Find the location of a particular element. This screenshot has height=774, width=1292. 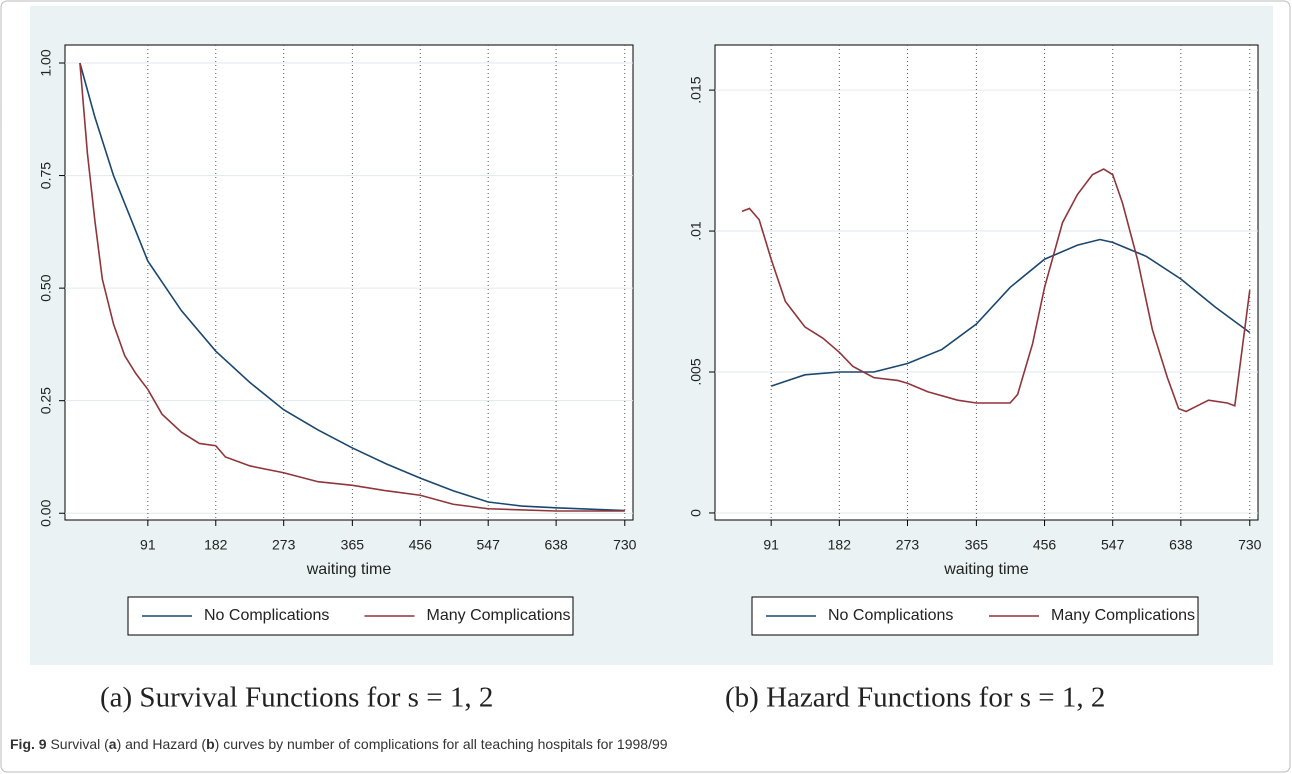

y-tick-label: 0.00 is located at coordinates (46, 512).